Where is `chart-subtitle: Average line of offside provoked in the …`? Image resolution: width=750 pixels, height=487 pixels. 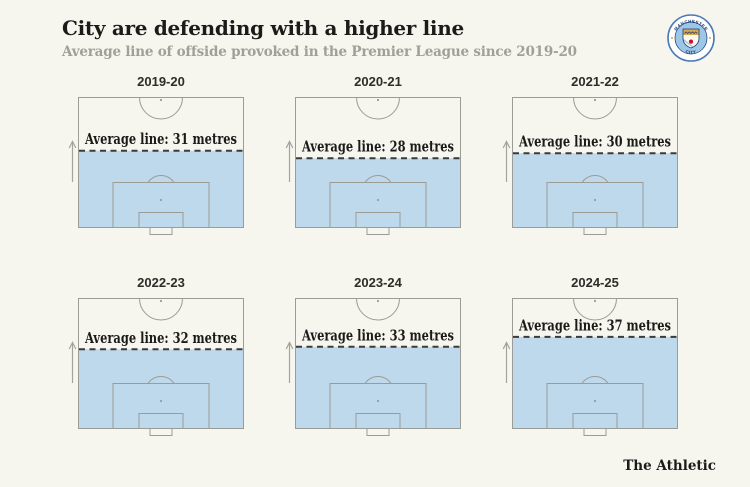 chart-subtitle: Average line of offside provoked in the … is located at coordinates (319, 52).